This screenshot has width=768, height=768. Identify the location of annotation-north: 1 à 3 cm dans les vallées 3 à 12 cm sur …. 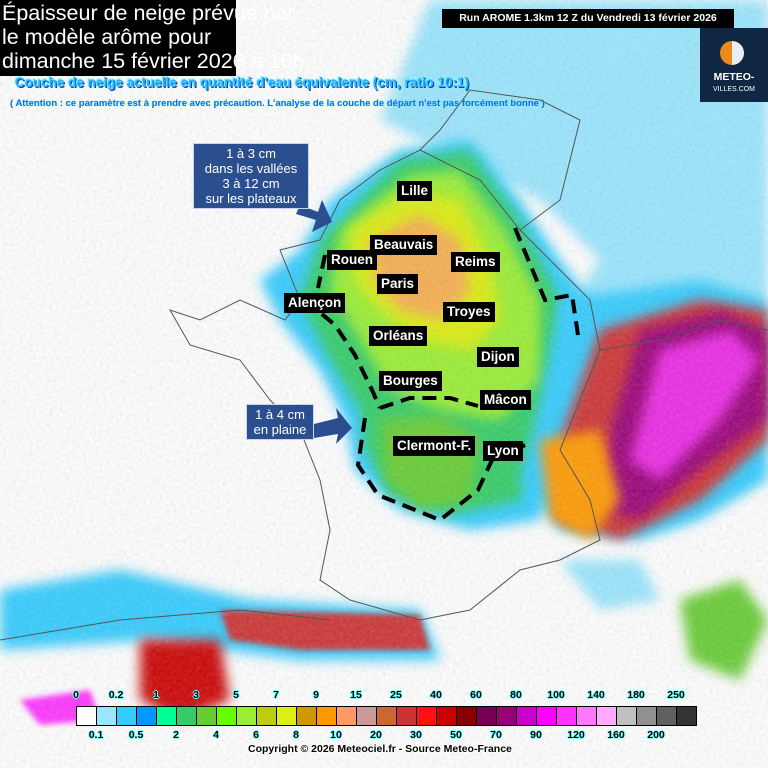
(251, 176).